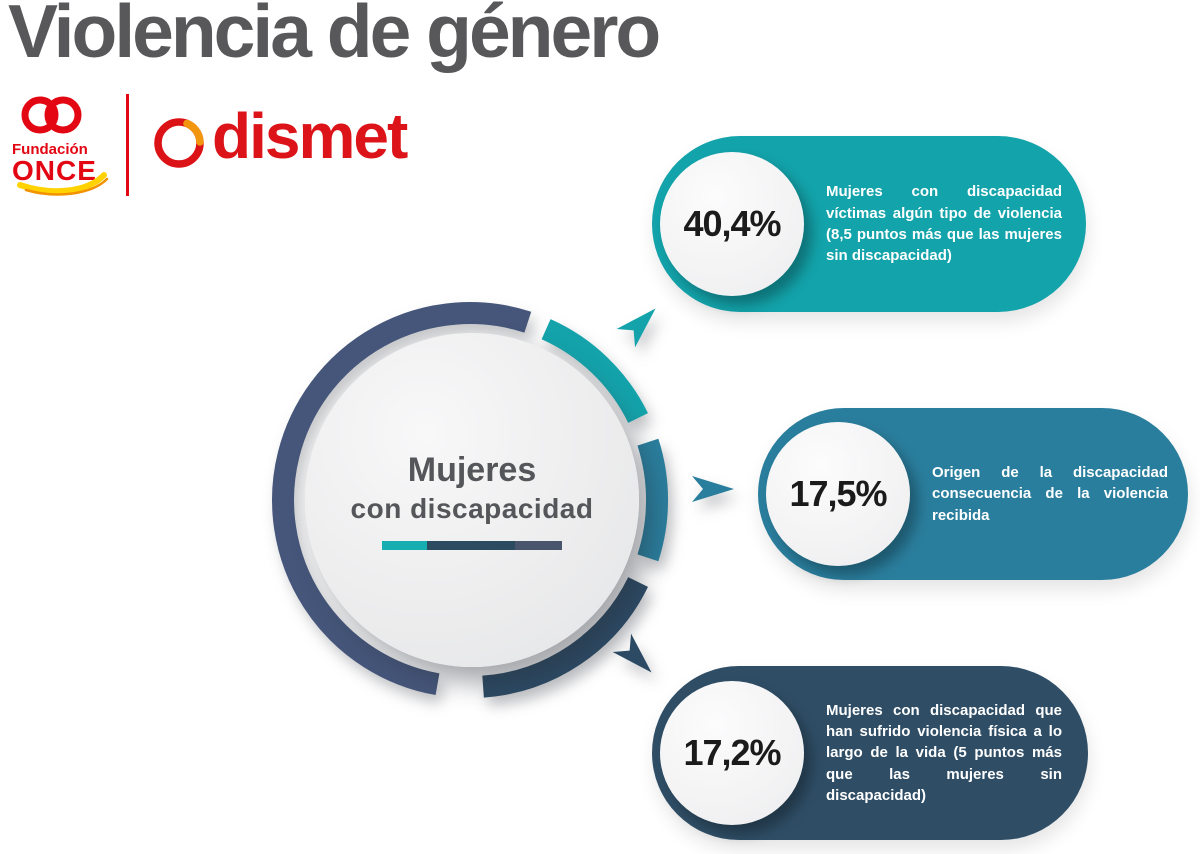 This screenshot has width=1200, height=854. I want to click on stat-value: 40,4%, so click(732, 223).